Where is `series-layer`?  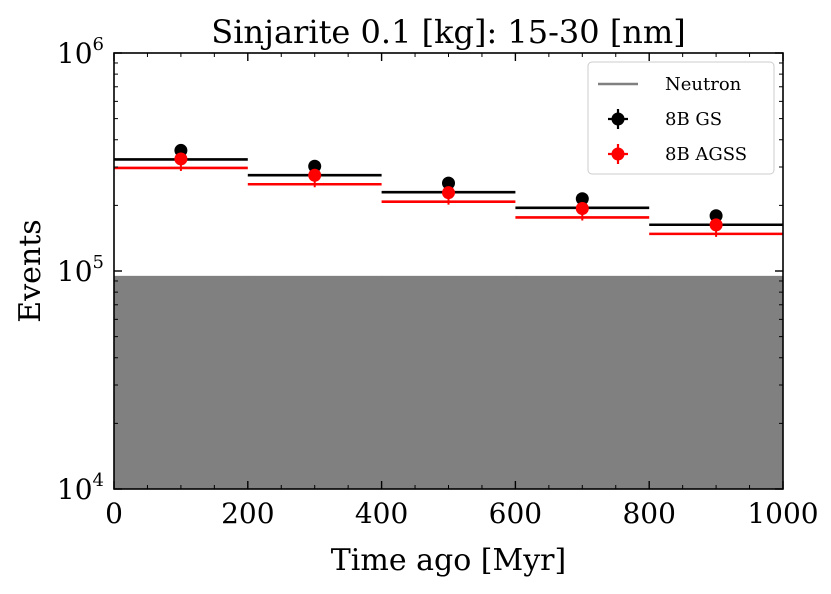 series-layer is located at coordinates (448, 190).